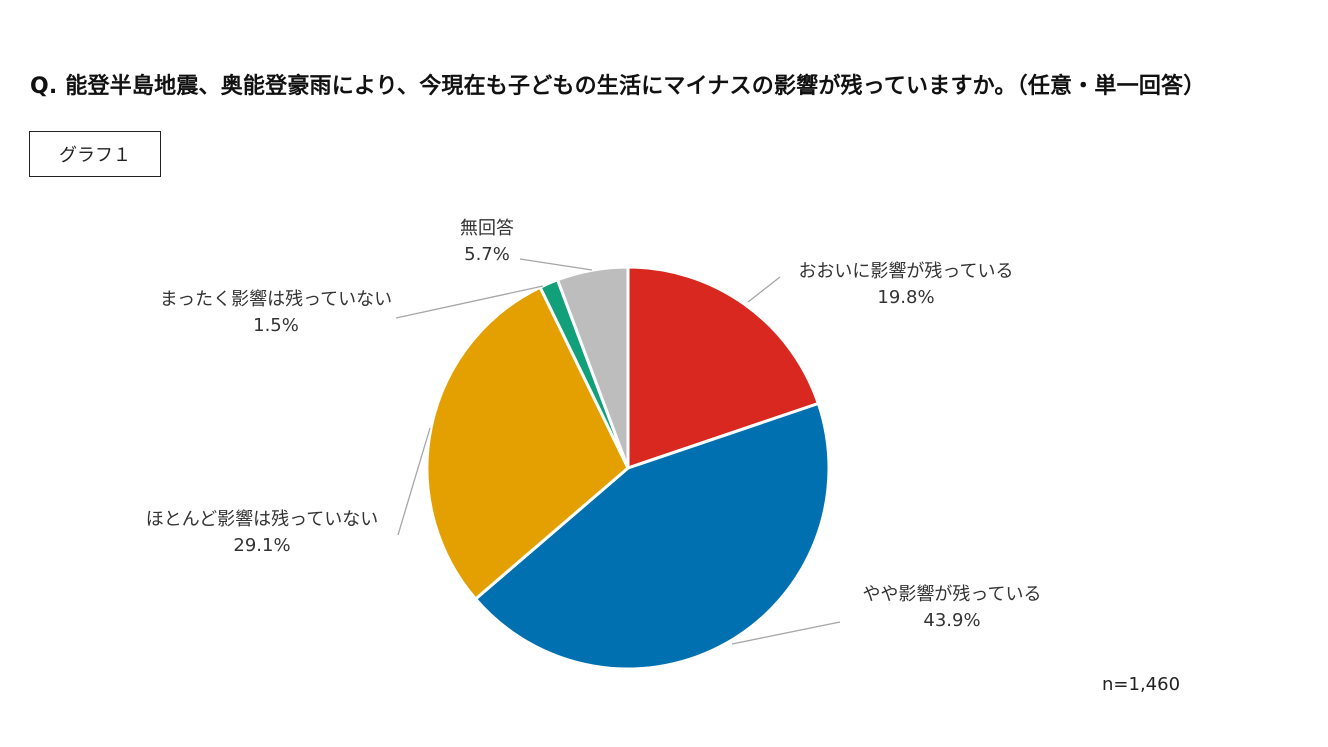 This screenshot has height=747, width=1328. I want to click on sample-size: n=1,460, so click(1141, 684).